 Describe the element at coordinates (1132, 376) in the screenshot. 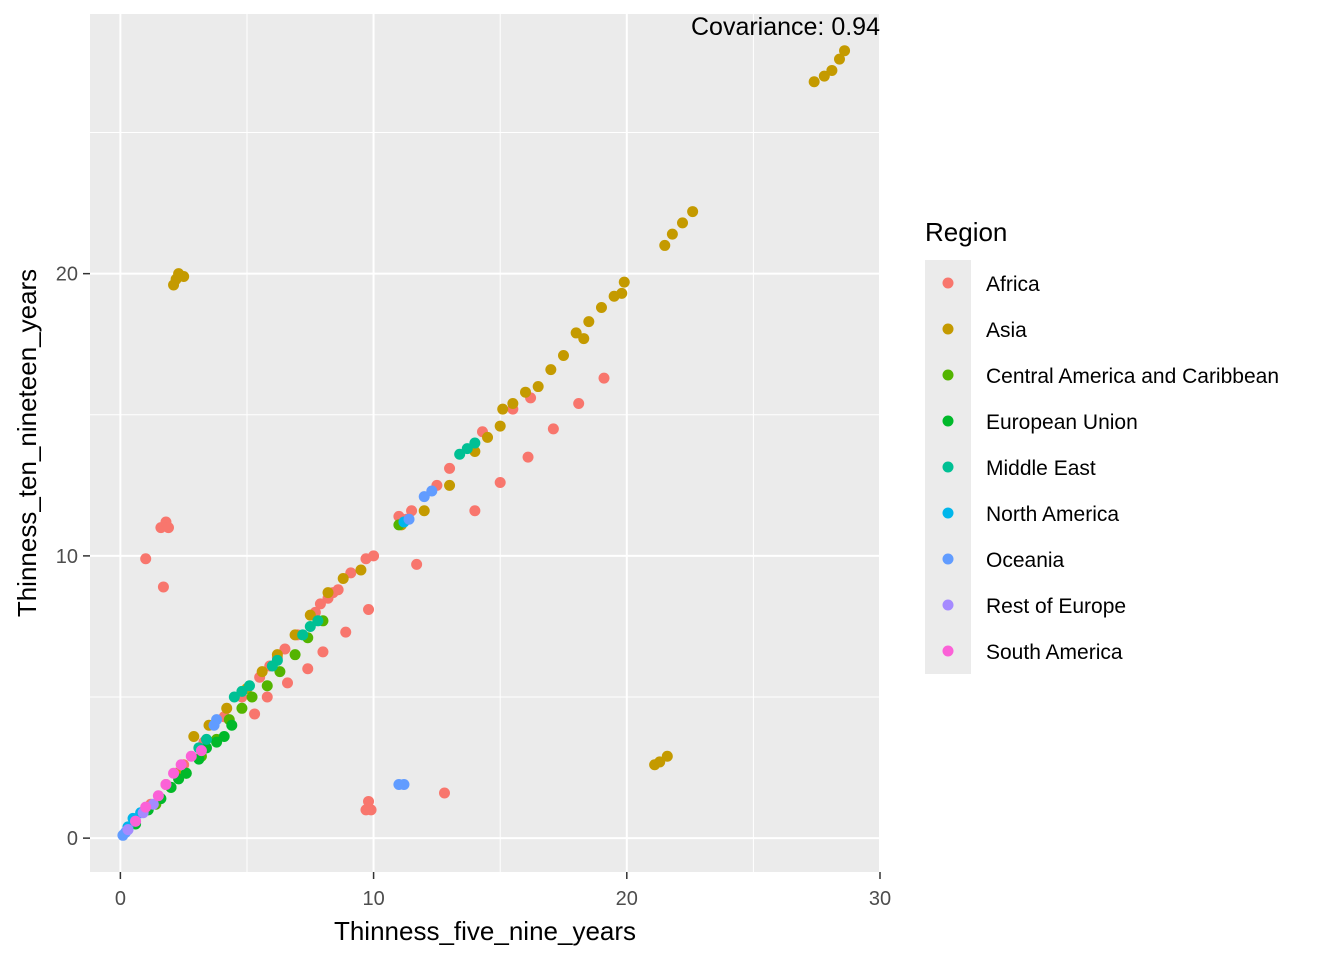

I see `legend-label: Central America and Caribbean` at that location.